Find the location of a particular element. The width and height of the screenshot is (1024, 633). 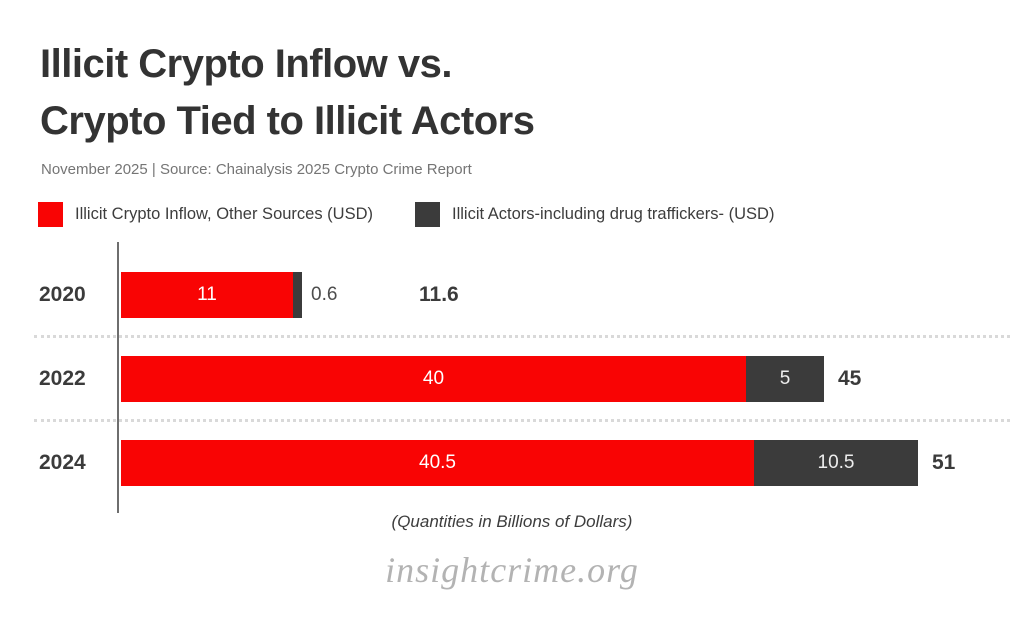

bar-segment-dark-2024: 10.5 is located at coordinates (836, 463).